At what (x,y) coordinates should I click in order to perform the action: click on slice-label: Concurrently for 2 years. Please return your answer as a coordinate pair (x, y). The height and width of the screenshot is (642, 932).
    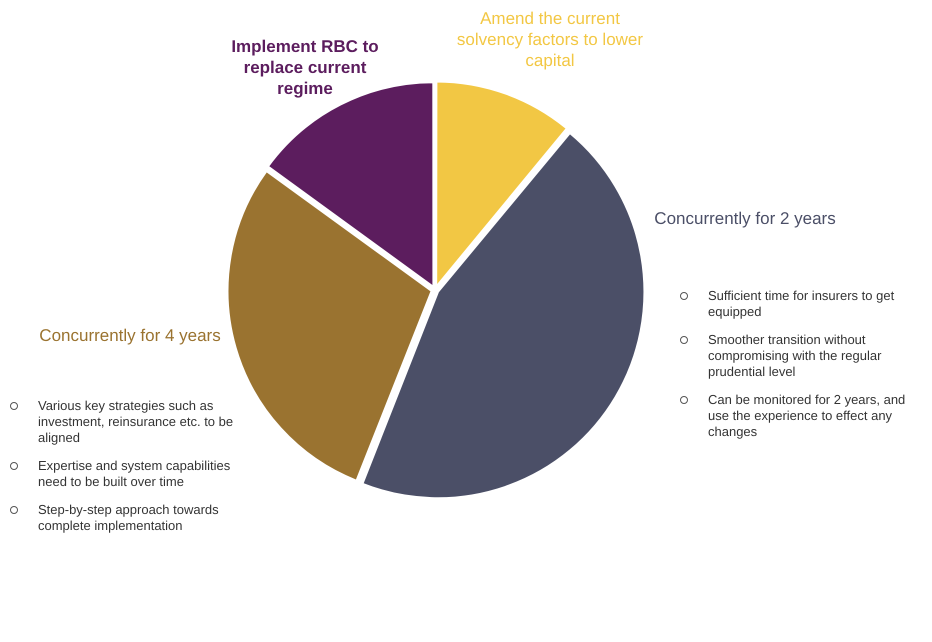
    Looking at the image, I should click on (745, 218).